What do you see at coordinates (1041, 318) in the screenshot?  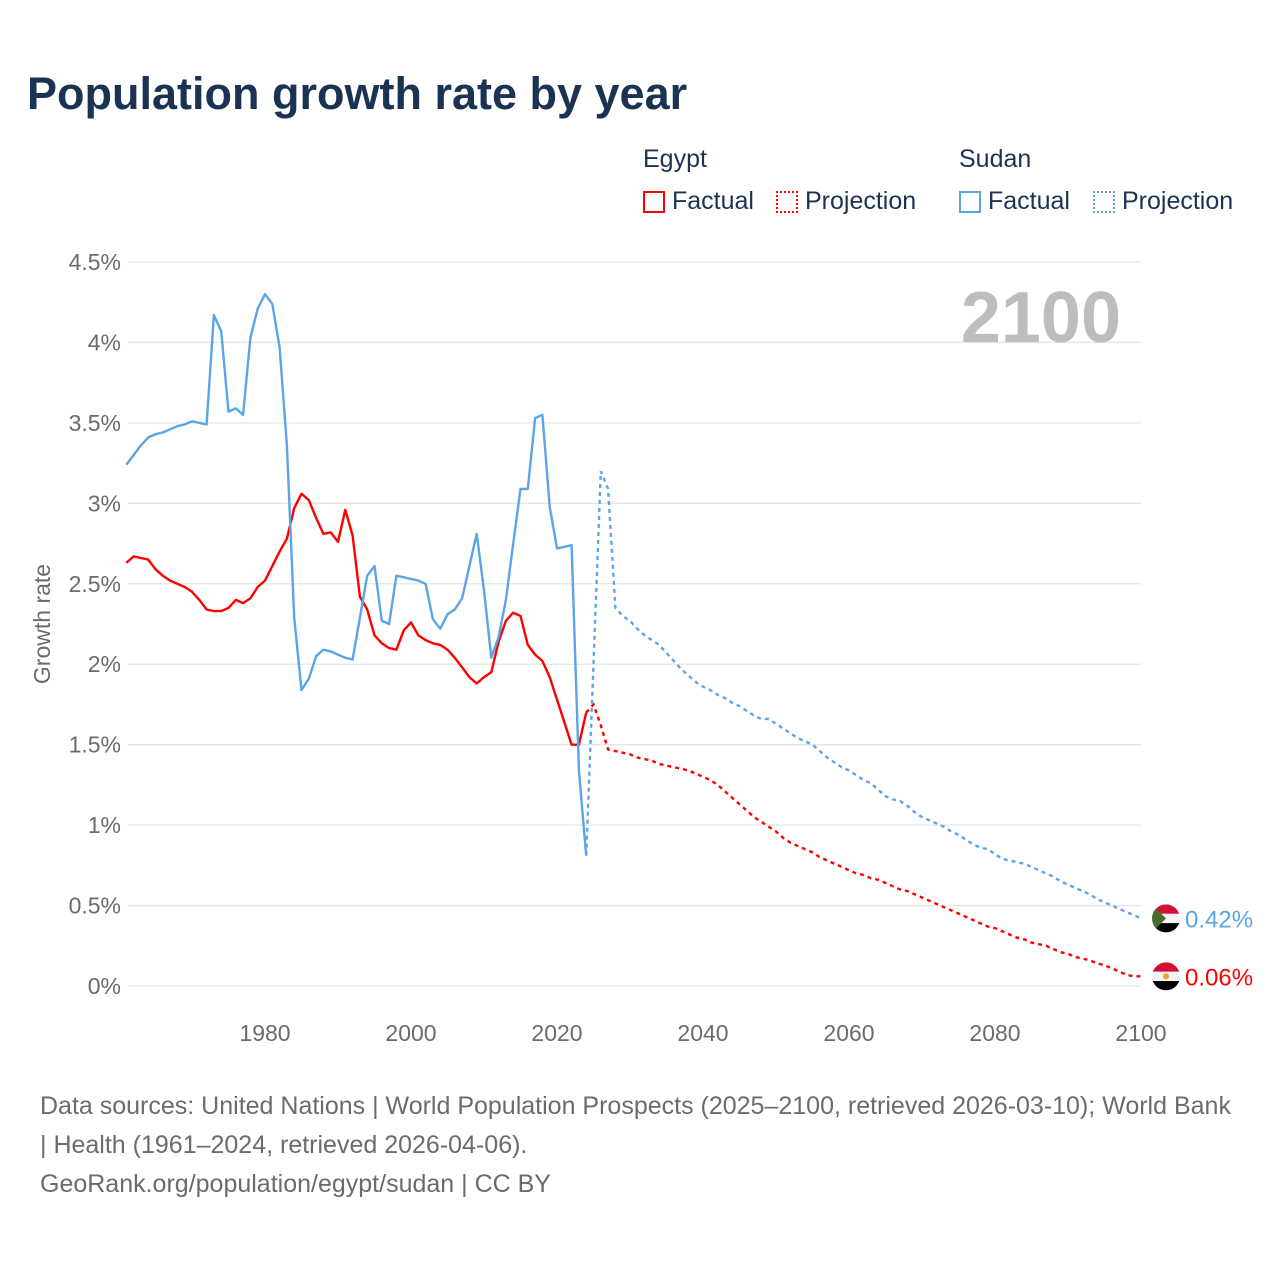 I see `year-watermark: 2100` at bounding box center [1041, 318].